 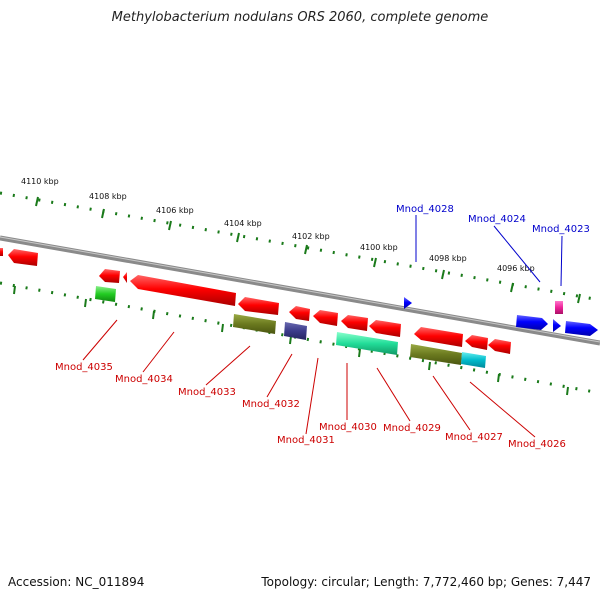 I want to click on gene-label: Mnod_4035, so click(x=84, y=367).